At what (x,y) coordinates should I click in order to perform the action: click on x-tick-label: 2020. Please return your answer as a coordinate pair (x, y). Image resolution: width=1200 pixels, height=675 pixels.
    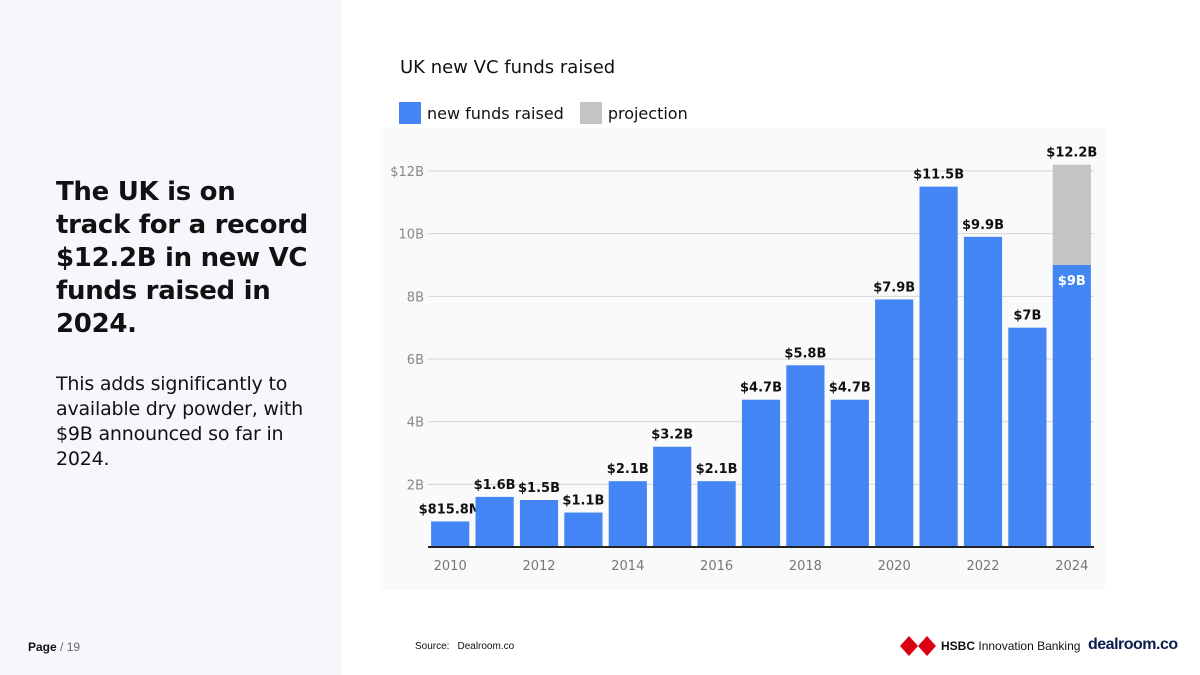
    Looking at the image, I should click on (894, 566).